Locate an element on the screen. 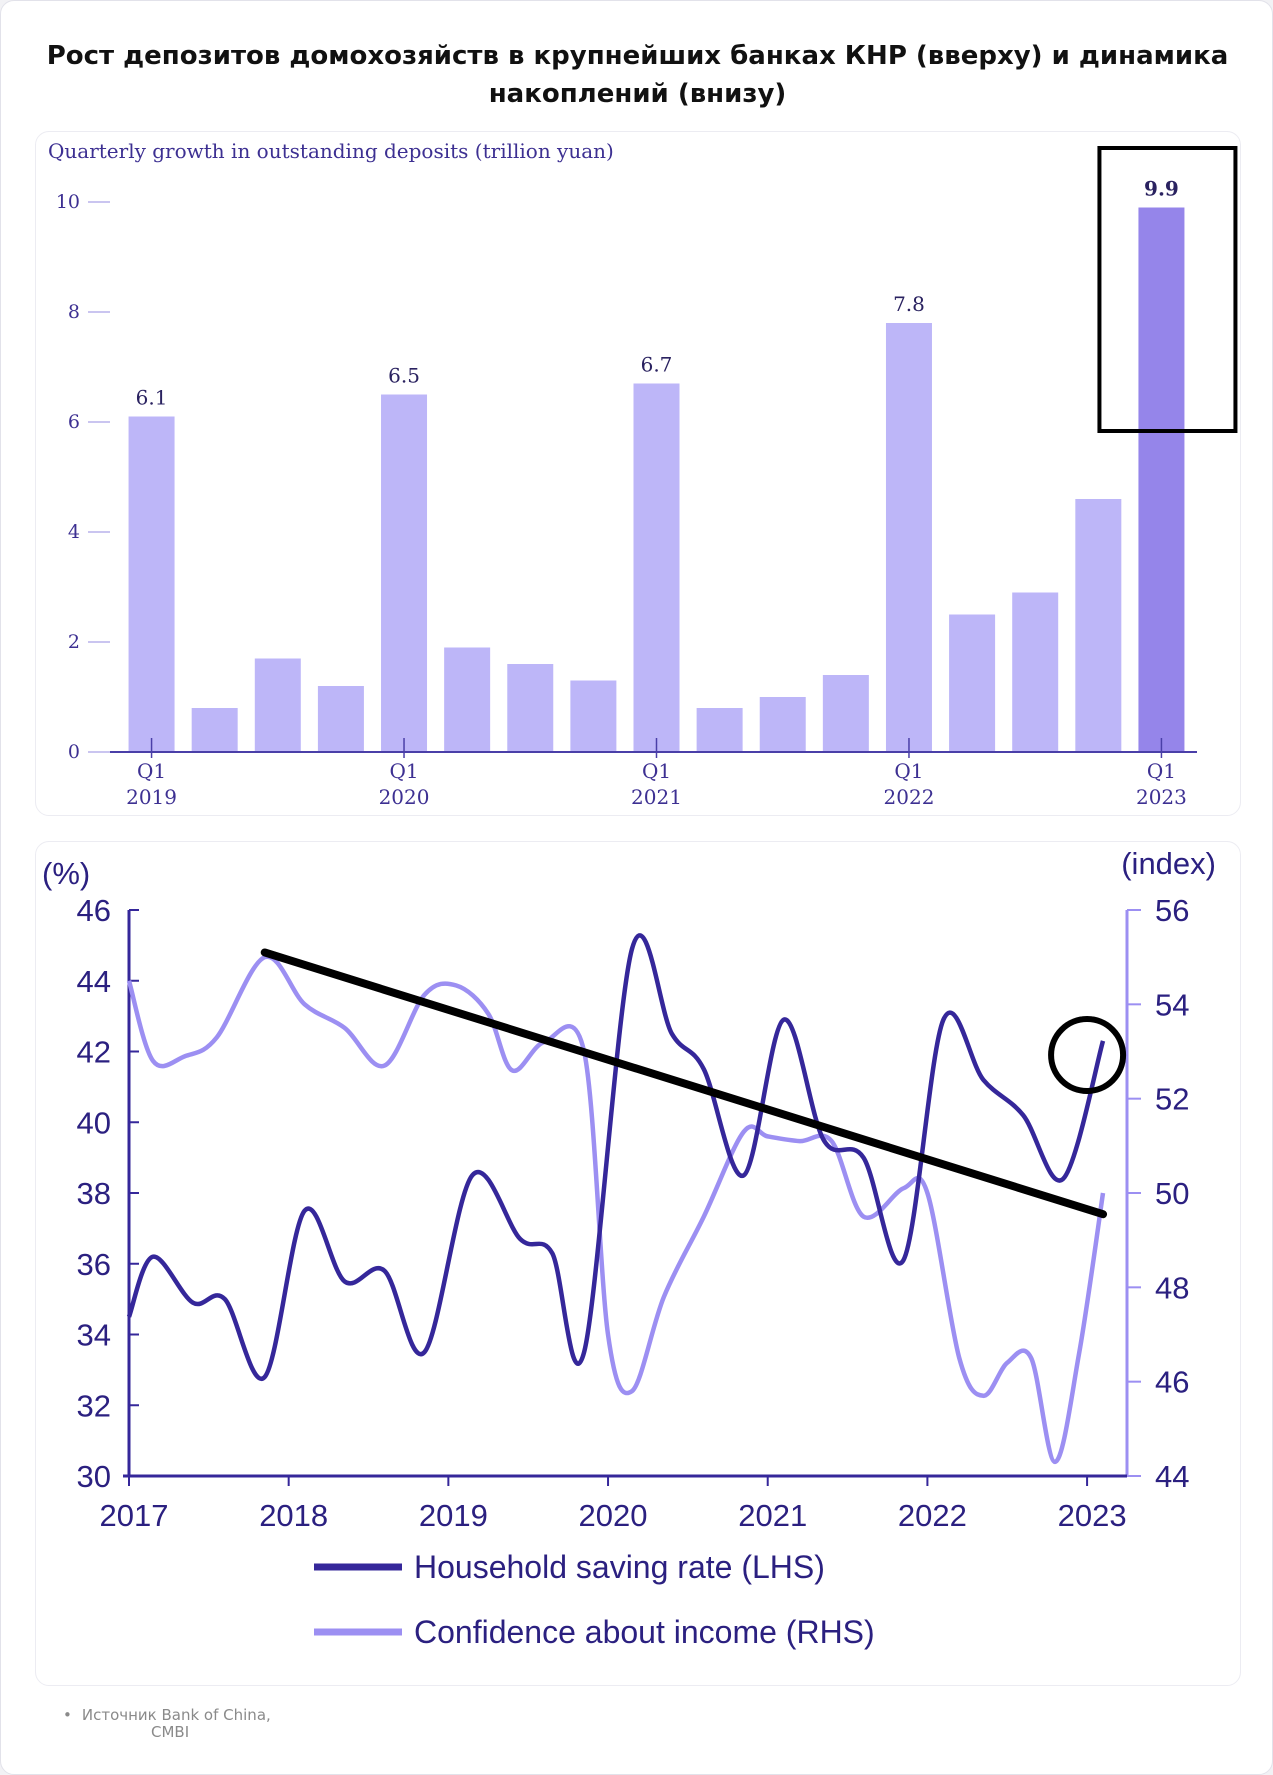  source-line-1: Источник Bank of China, is located at coordinates (176, 1715).